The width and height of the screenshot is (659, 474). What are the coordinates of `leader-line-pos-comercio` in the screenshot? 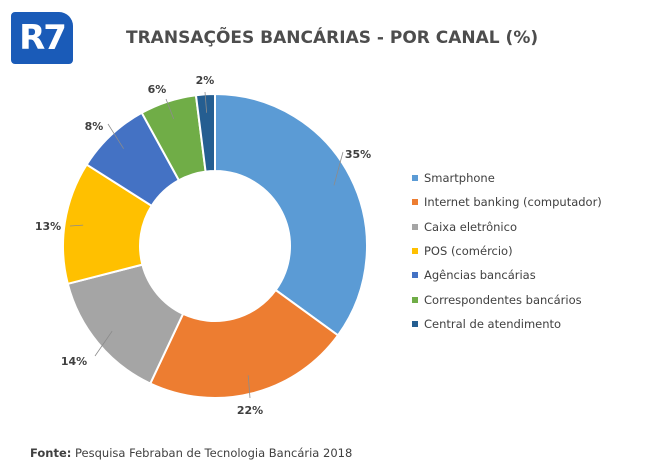 It's located at (76, 225).